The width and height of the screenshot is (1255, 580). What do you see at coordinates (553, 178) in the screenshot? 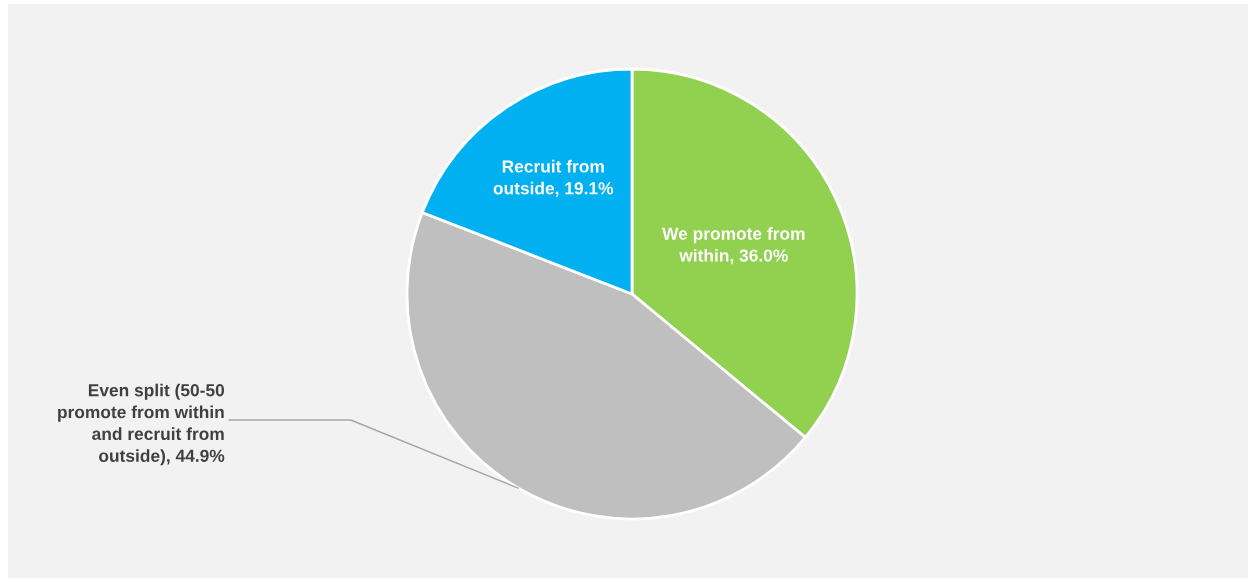
I see `slice-label: Recruit from outside, 19.1%` at bounding box center [553, 178].